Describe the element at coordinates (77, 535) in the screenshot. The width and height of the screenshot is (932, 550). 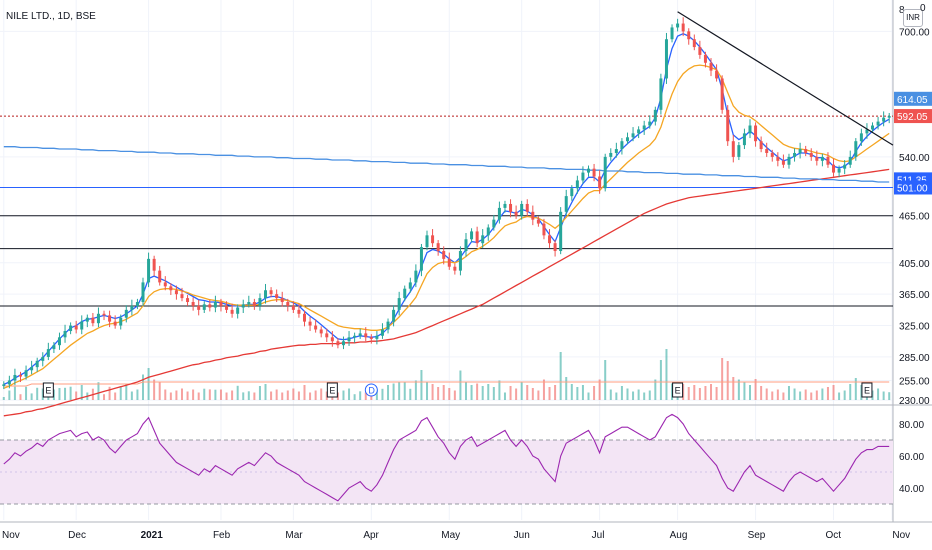
I see `time-axis-label: Dec` at that location.